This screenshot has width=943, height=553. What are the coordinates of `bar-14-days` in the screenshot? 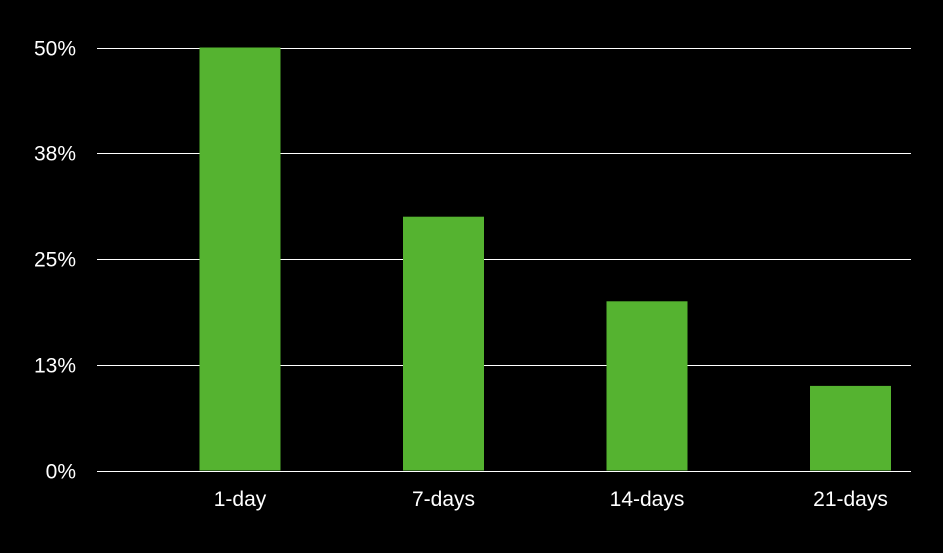 It's located at (647, 386).